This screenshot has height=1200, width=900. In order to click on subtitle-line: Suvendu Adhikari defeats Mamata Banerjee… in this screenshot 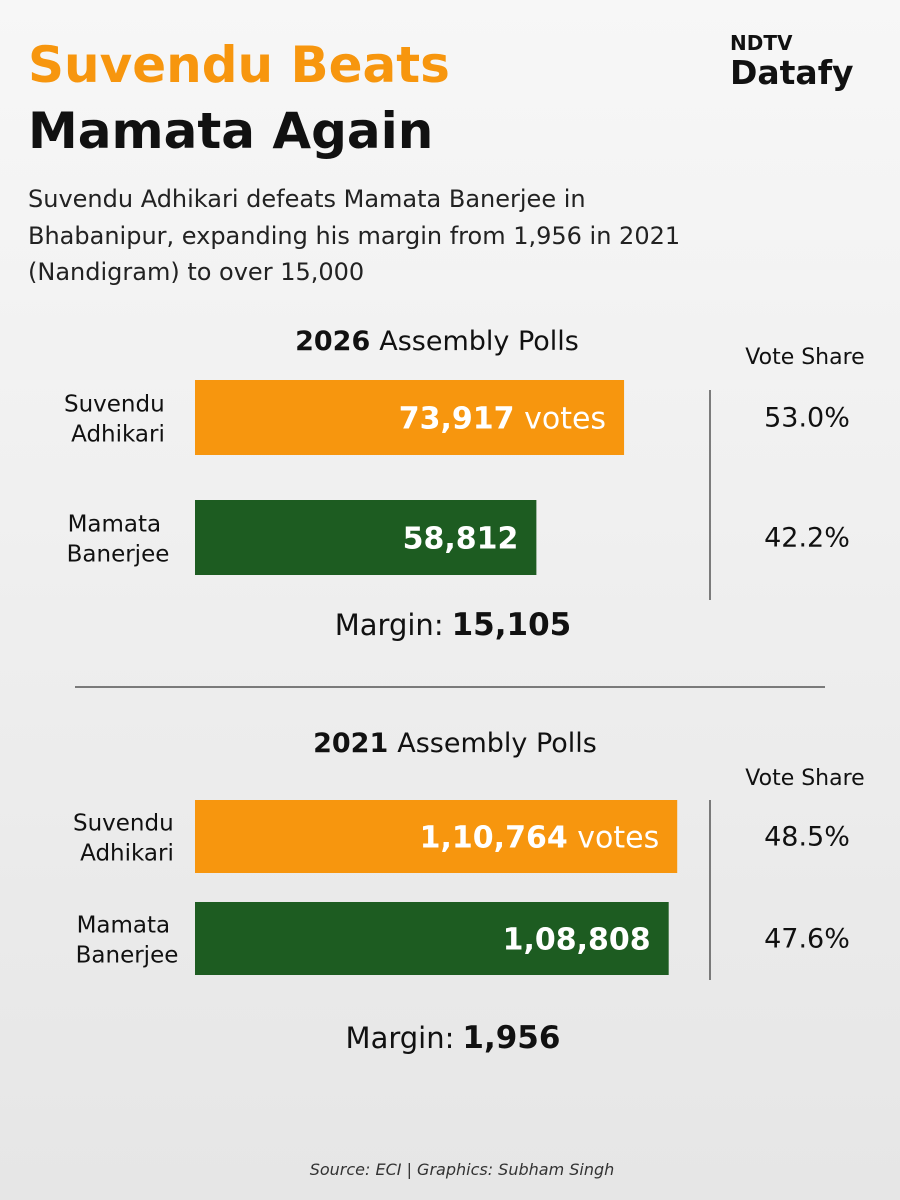, I will do `click(307, 199)`.